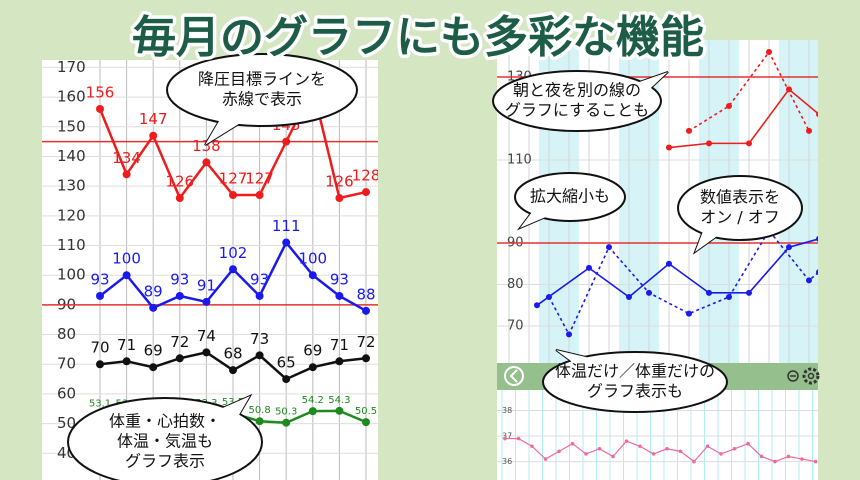 This screenshot has width=860, height=480. Describe the element at coordinates (126, 158) in the screenshot. I see `data-label: 134` at that location.